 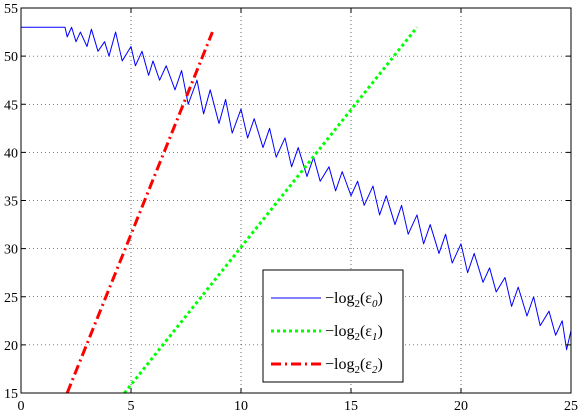 I want to click on y-tick-label: 15, so click(x=11, y=394).